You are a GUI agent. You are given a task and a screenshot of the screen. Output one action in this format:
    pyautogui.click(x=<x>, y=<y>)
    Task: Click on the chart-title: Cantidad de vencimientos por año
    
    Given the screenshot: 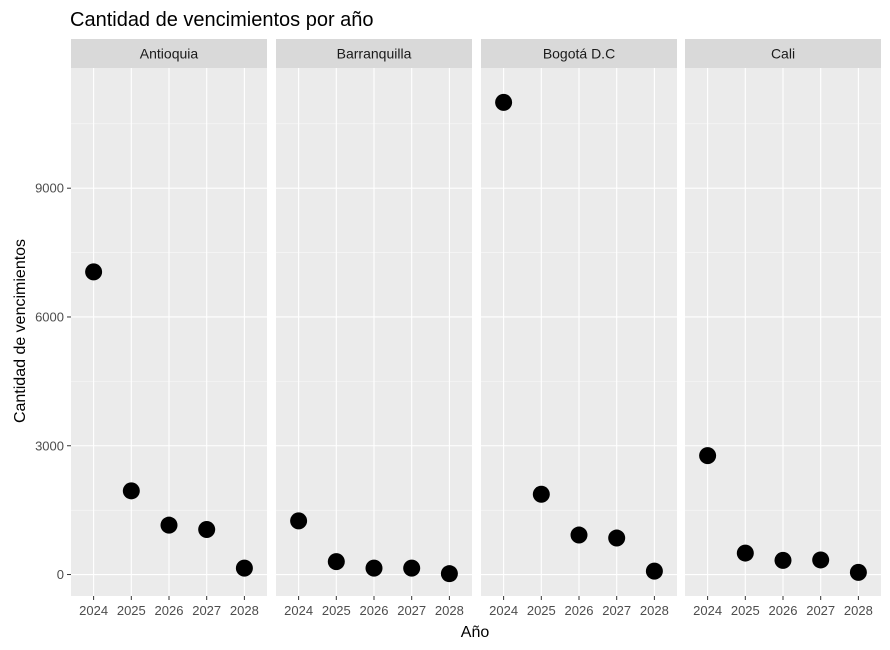 What is the action you would take?
    pyautogui.click(x=222, y=20)
    